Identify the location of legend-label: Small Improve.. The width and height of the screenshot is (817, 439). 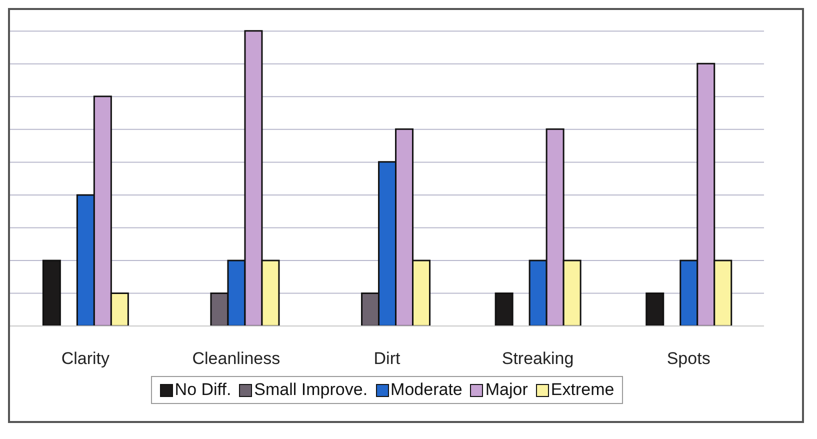
(311, 390).